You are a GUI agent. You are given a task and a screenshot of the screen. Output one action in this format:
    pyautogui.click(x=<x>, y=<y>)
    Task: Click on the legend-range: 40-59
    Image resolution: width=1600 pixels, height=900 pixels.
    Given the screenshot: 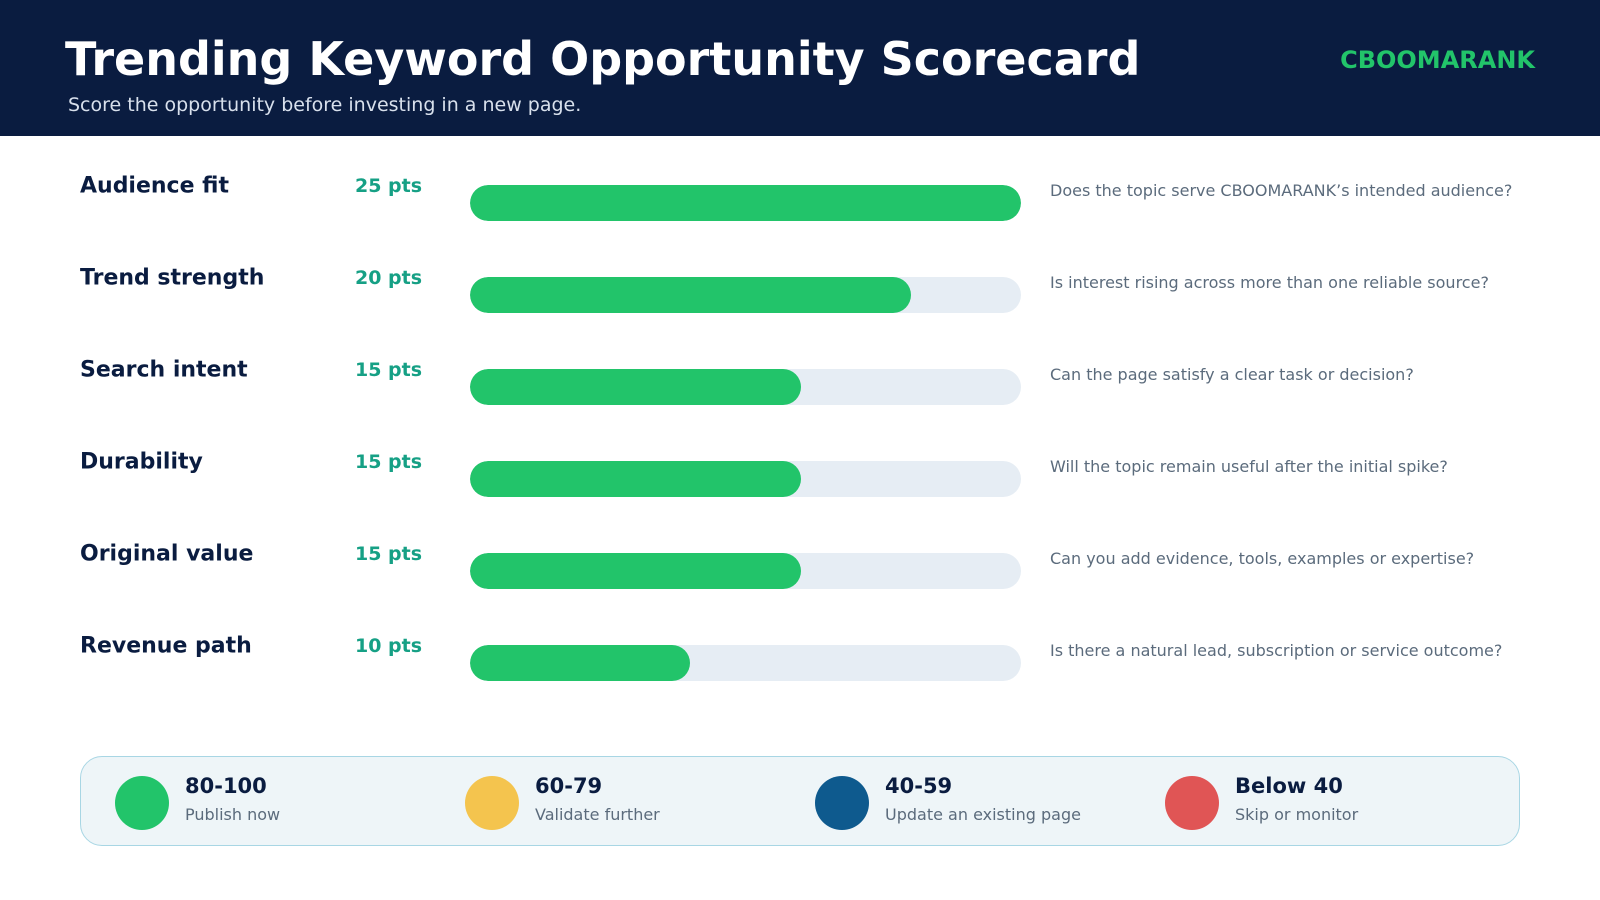 What is the action you would take?
    pyautogui.click(x=919, y=786)
    